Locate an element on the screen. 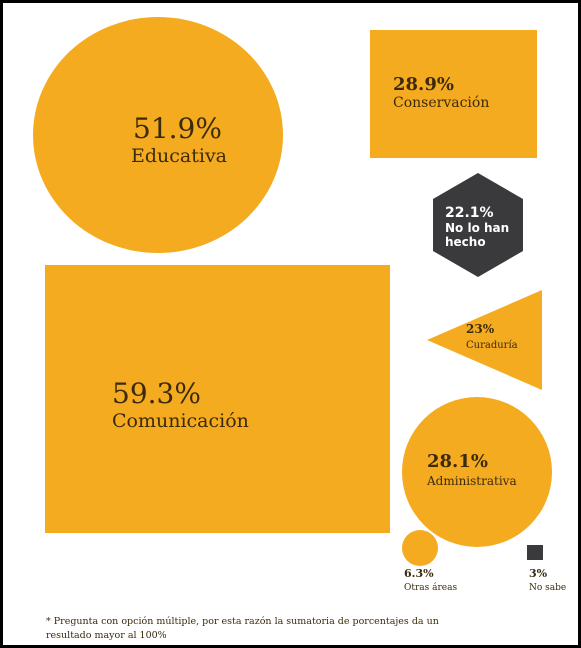  label: No sabe is located at coordinates (547, 588).